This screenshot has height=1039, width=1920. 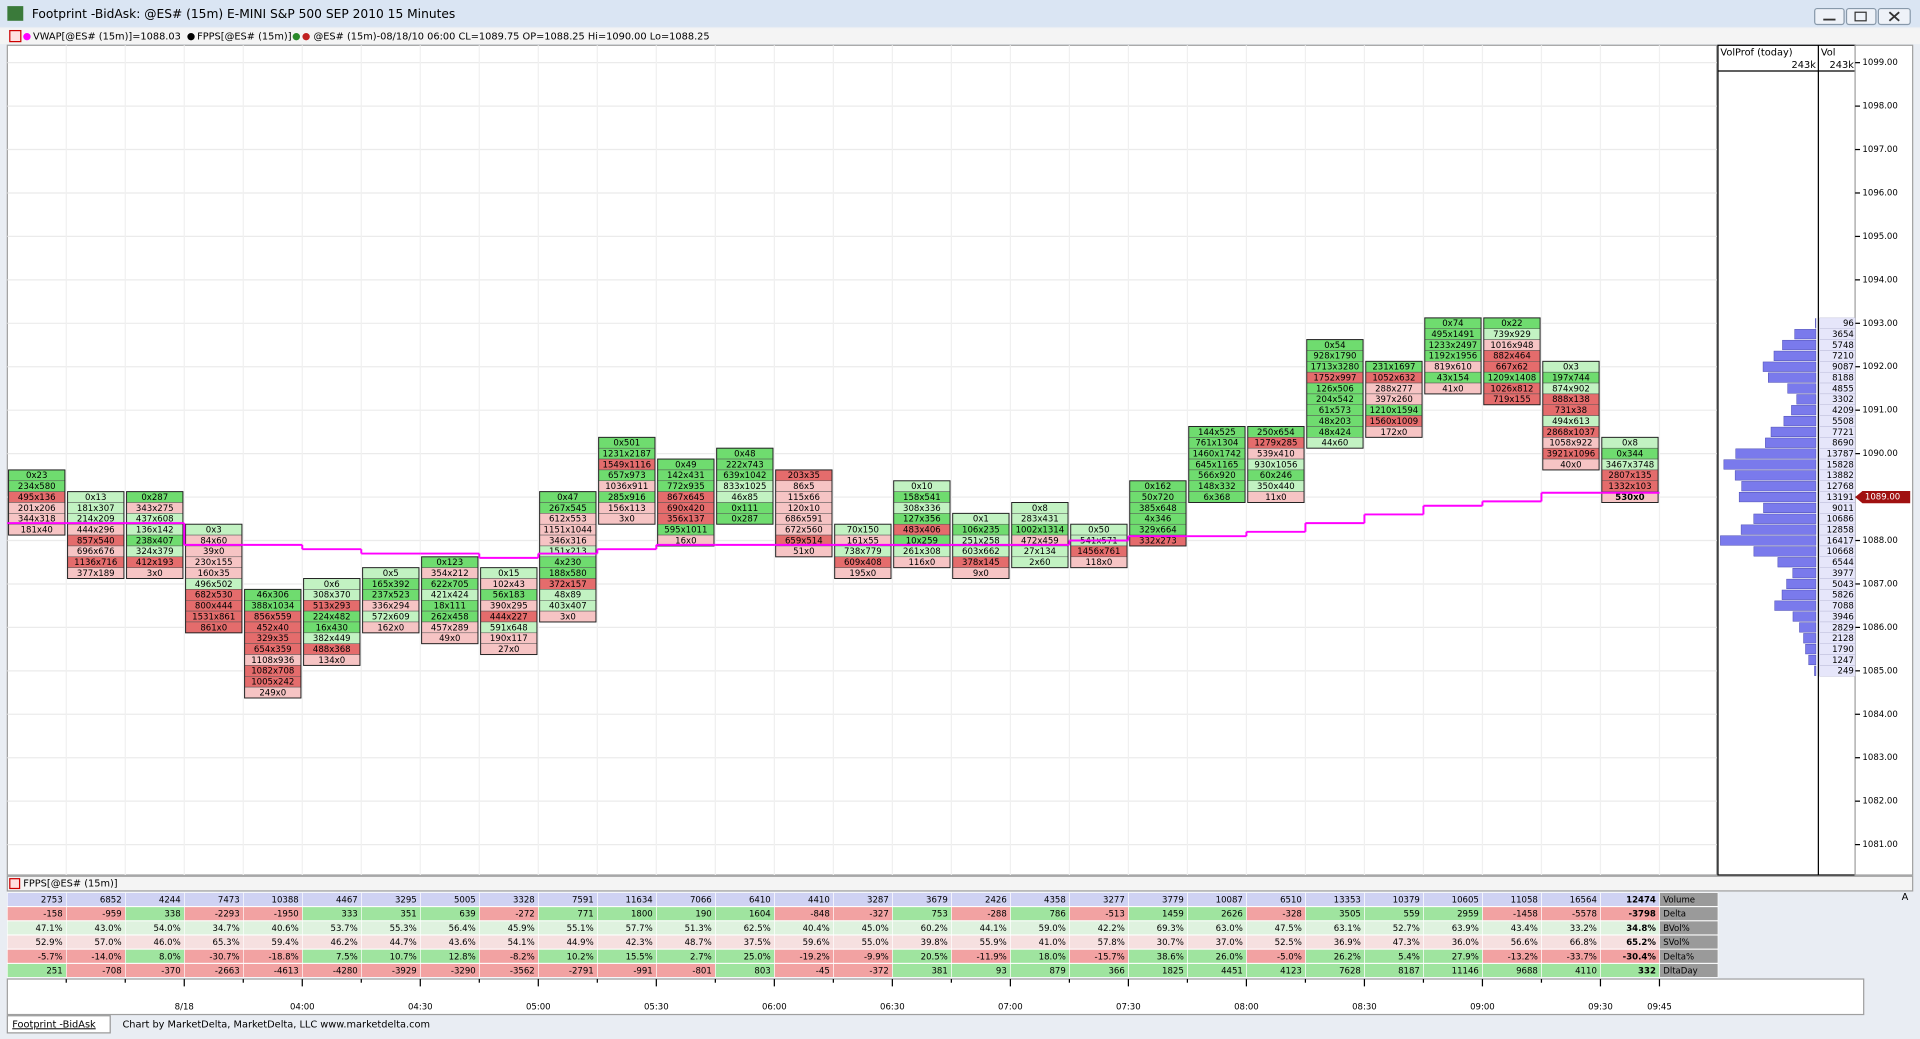 What do you see at coordinates (744, 454) in the screenshot?
I see `footprint-cell-text: 0x48` at bounding box center [744, 454].